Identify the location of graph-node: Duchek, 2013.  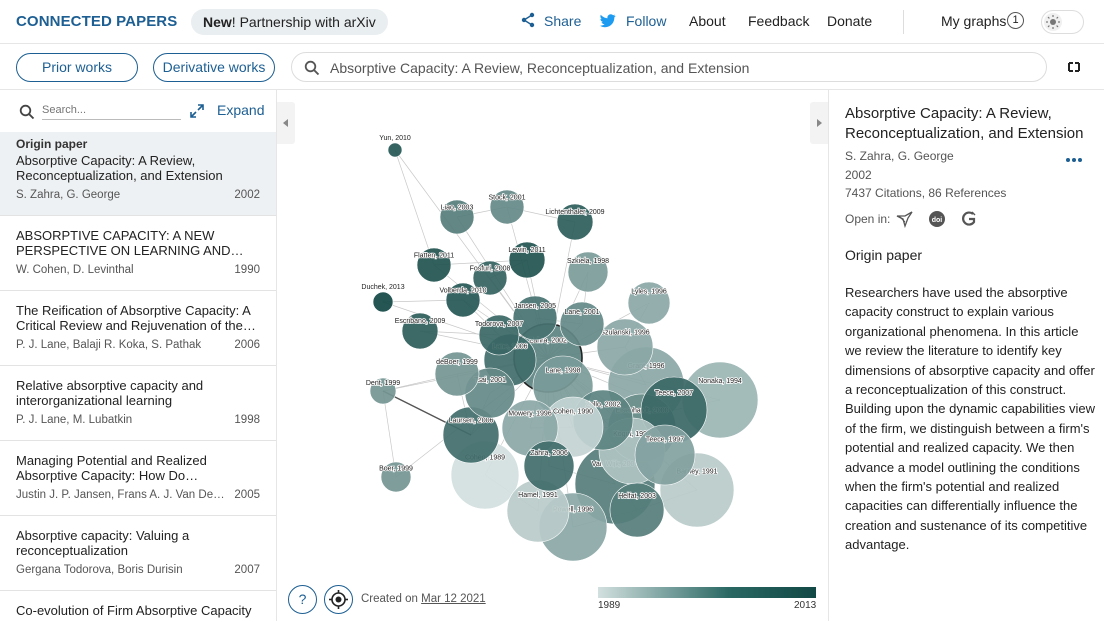
(383, 298).